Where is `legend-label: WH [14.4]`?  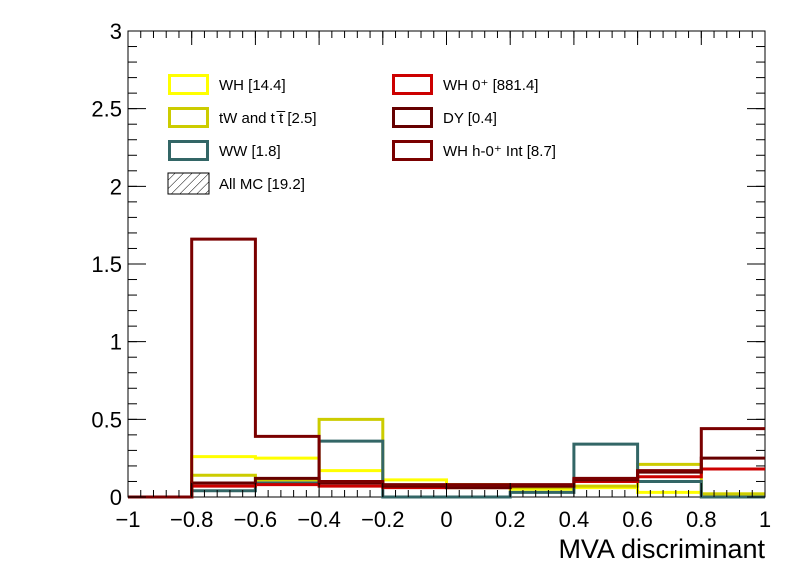
legend-label: WH [14.4] is located at coordinates (252, 85).